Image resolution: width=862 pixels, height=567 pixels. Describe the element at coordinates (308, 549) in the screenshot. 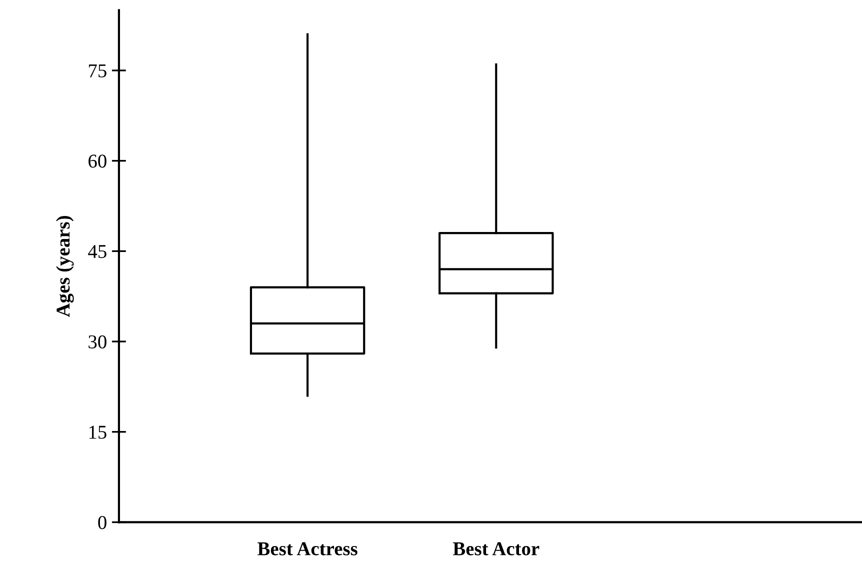

I see `x-tick-label: Best Actress` at that location.